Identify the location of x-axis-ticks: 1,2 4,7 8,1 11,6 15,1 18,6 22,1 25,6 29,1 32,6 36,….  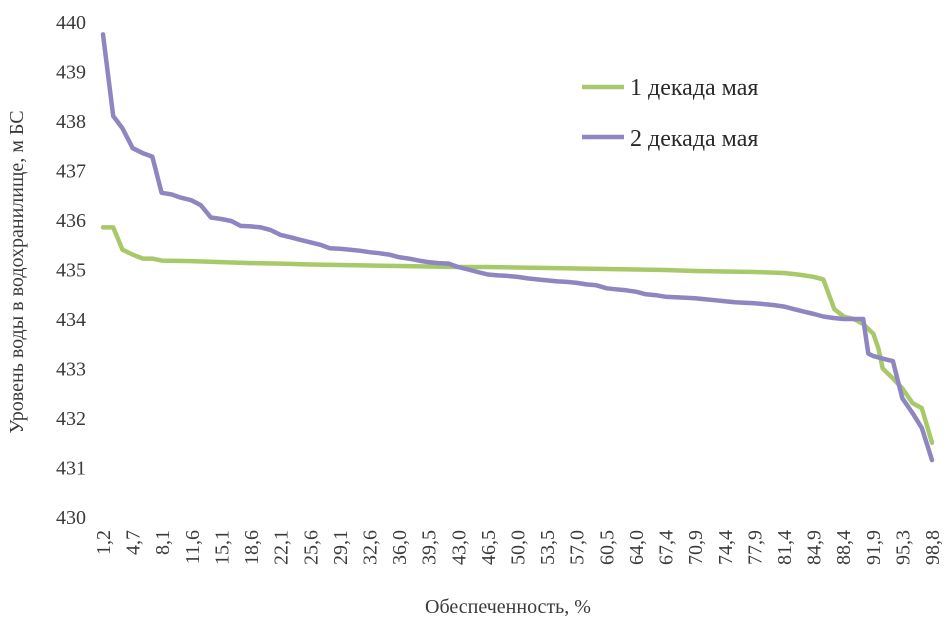
(518, 547).